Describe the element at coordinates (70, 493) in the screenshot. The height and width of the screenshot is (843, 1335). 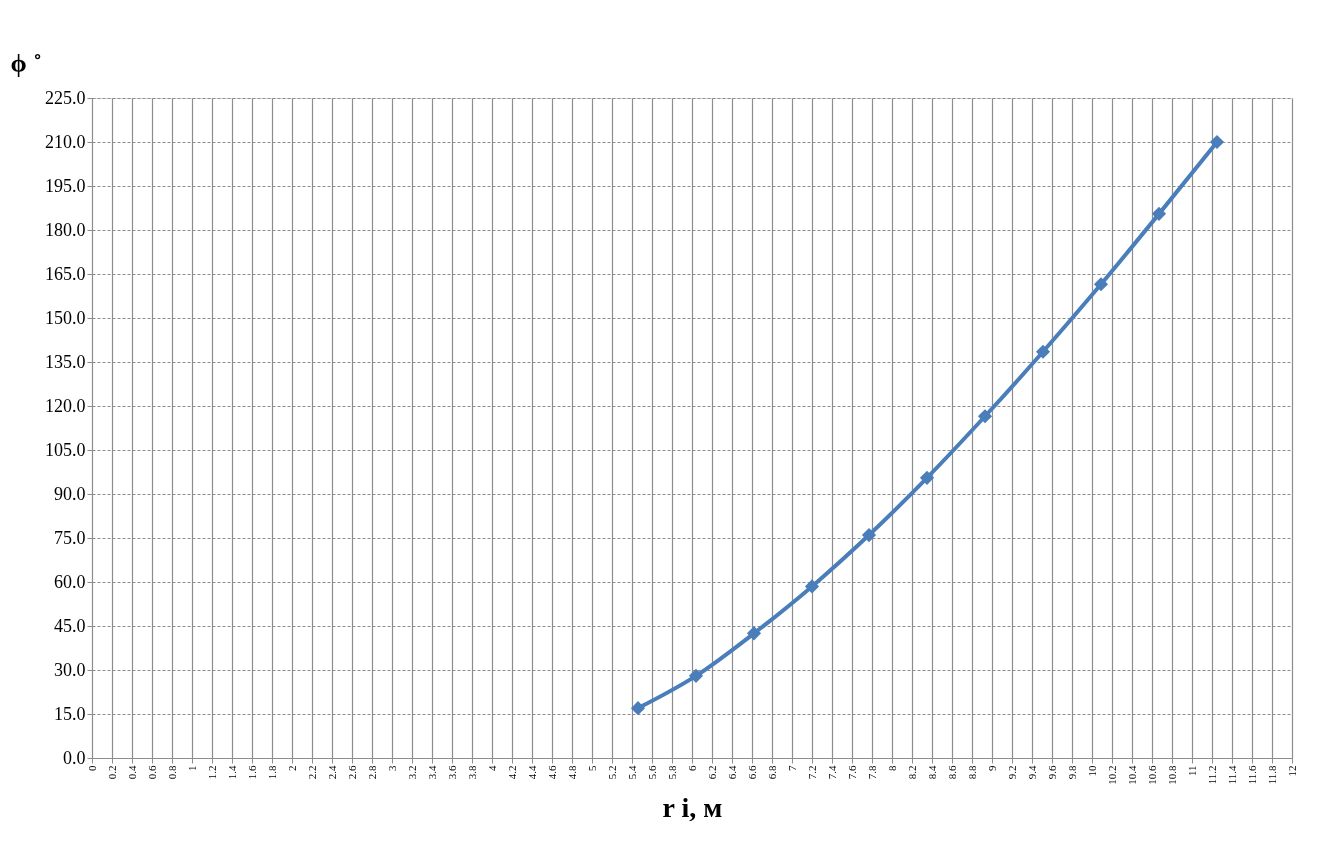
I see `y-tick-label: 90.0` at that location.